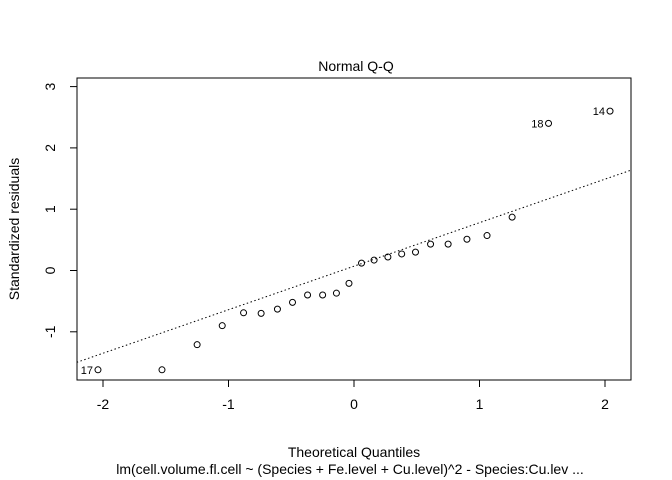 This screenshot has width=672, height=480. What do you see at coordinates (537, 124) in the screenshot?
I see `point-label-18: 18` at bounding box center [537, 124].